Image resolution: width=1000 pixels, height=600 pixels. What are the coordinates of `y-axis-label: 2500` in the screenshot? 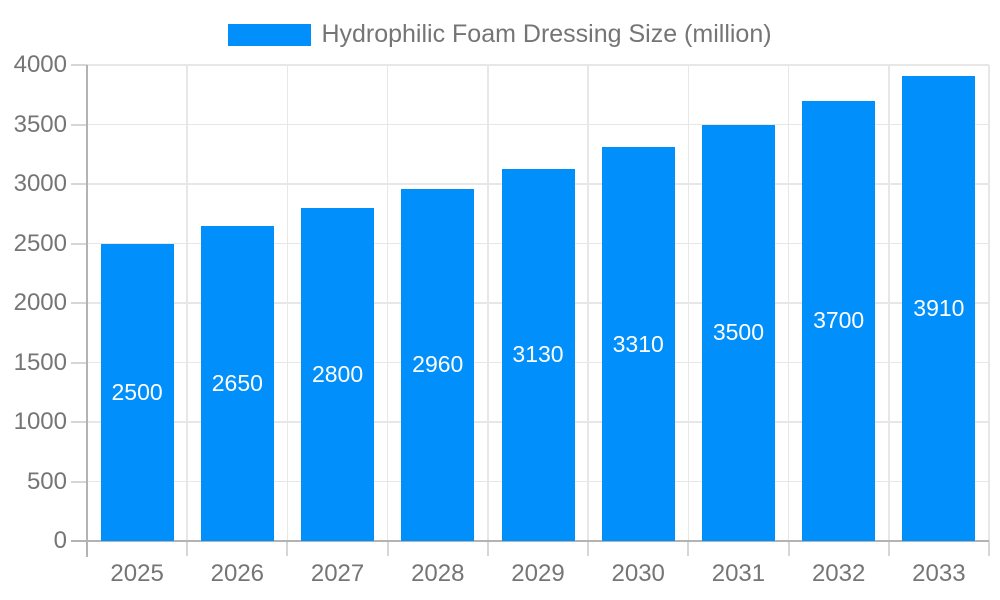 It's located at (40, 243).